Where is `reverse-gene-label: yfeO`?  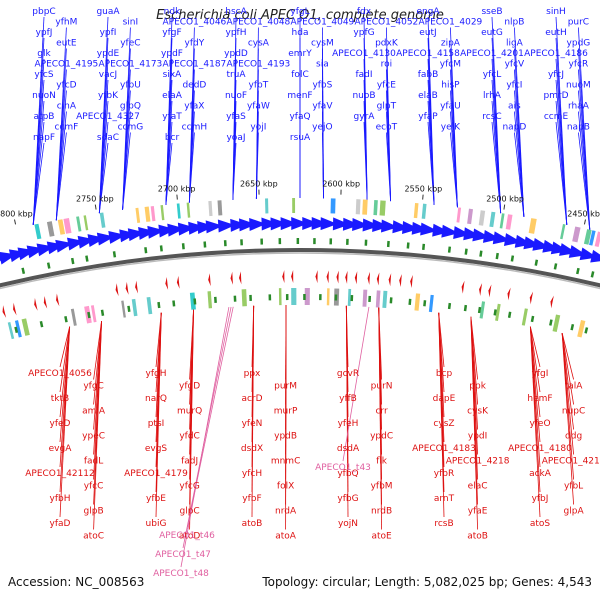 reverse-gene-label: yfeO is located at coordinates (539, 424).